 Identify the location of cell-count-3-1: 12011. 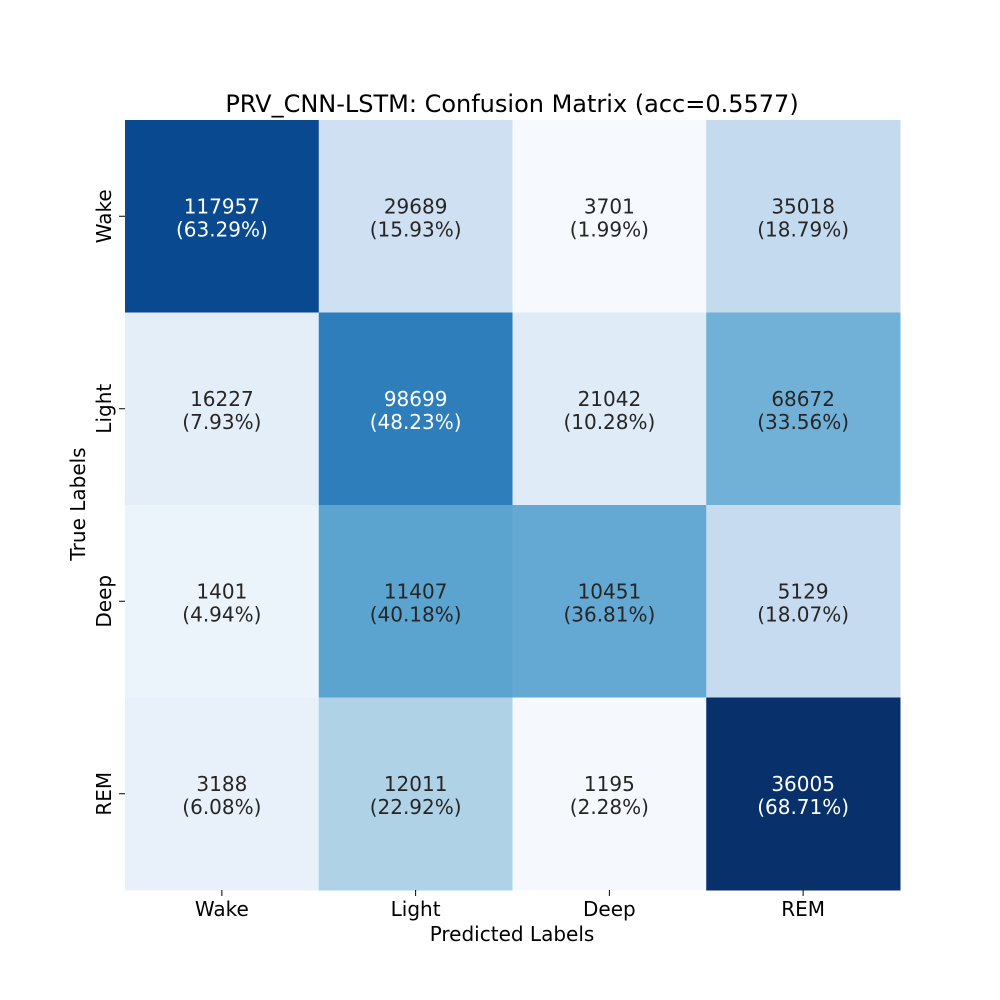
(416, 784).